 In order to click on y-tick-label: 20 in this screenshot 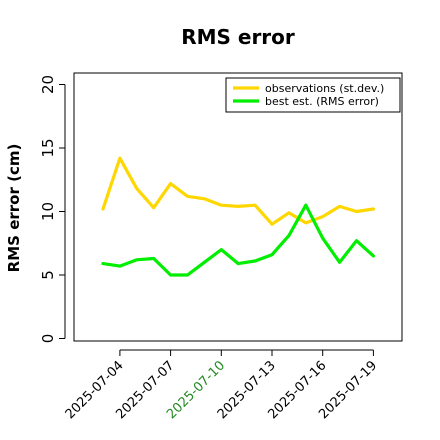, I will do `click(48, 84)`.